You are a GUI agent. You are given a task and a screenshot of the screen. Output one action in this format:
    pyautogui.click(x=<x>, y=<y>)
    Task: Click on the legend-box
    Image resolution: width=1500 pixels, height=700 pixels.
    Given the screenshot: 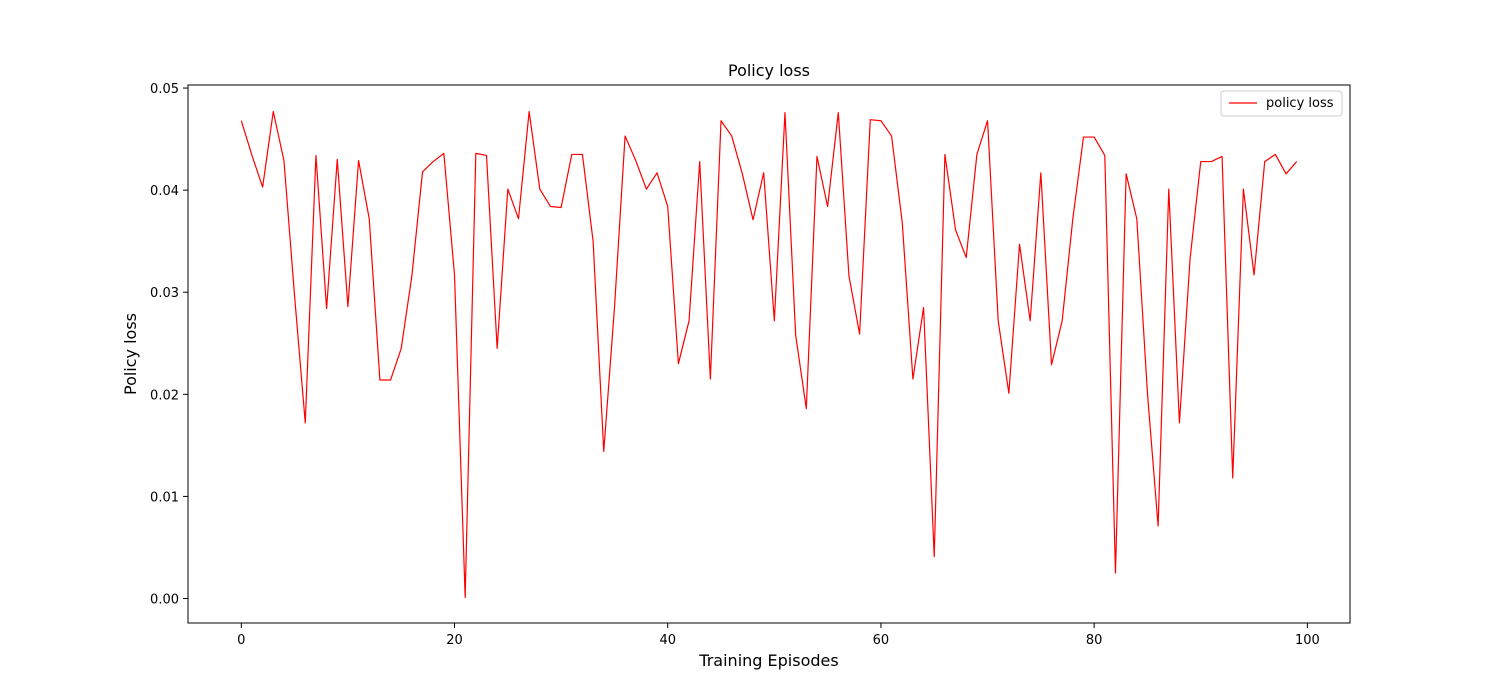 What is the action you would take?
    pyautogui.click(x=1281, y=103)
    